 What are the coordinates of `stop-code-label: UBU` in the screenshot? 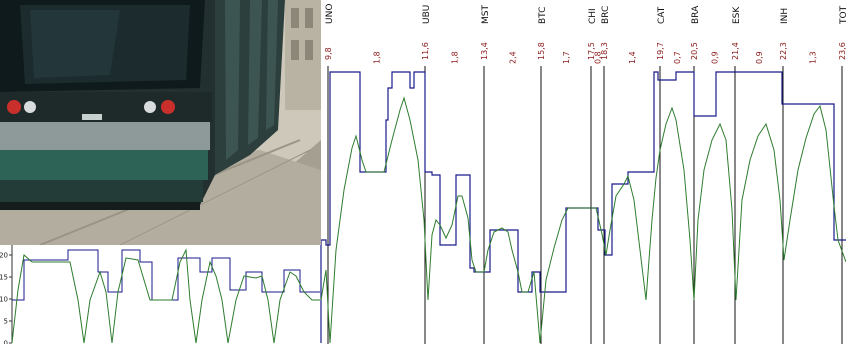 It's located at (427, 14).